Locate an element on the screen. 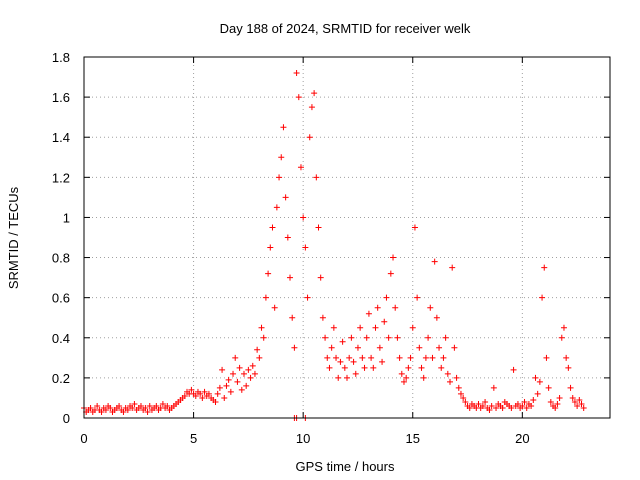 This screenshot has width=640, height=480. y-tick-label: 1 is located at coordinates (66, 217).